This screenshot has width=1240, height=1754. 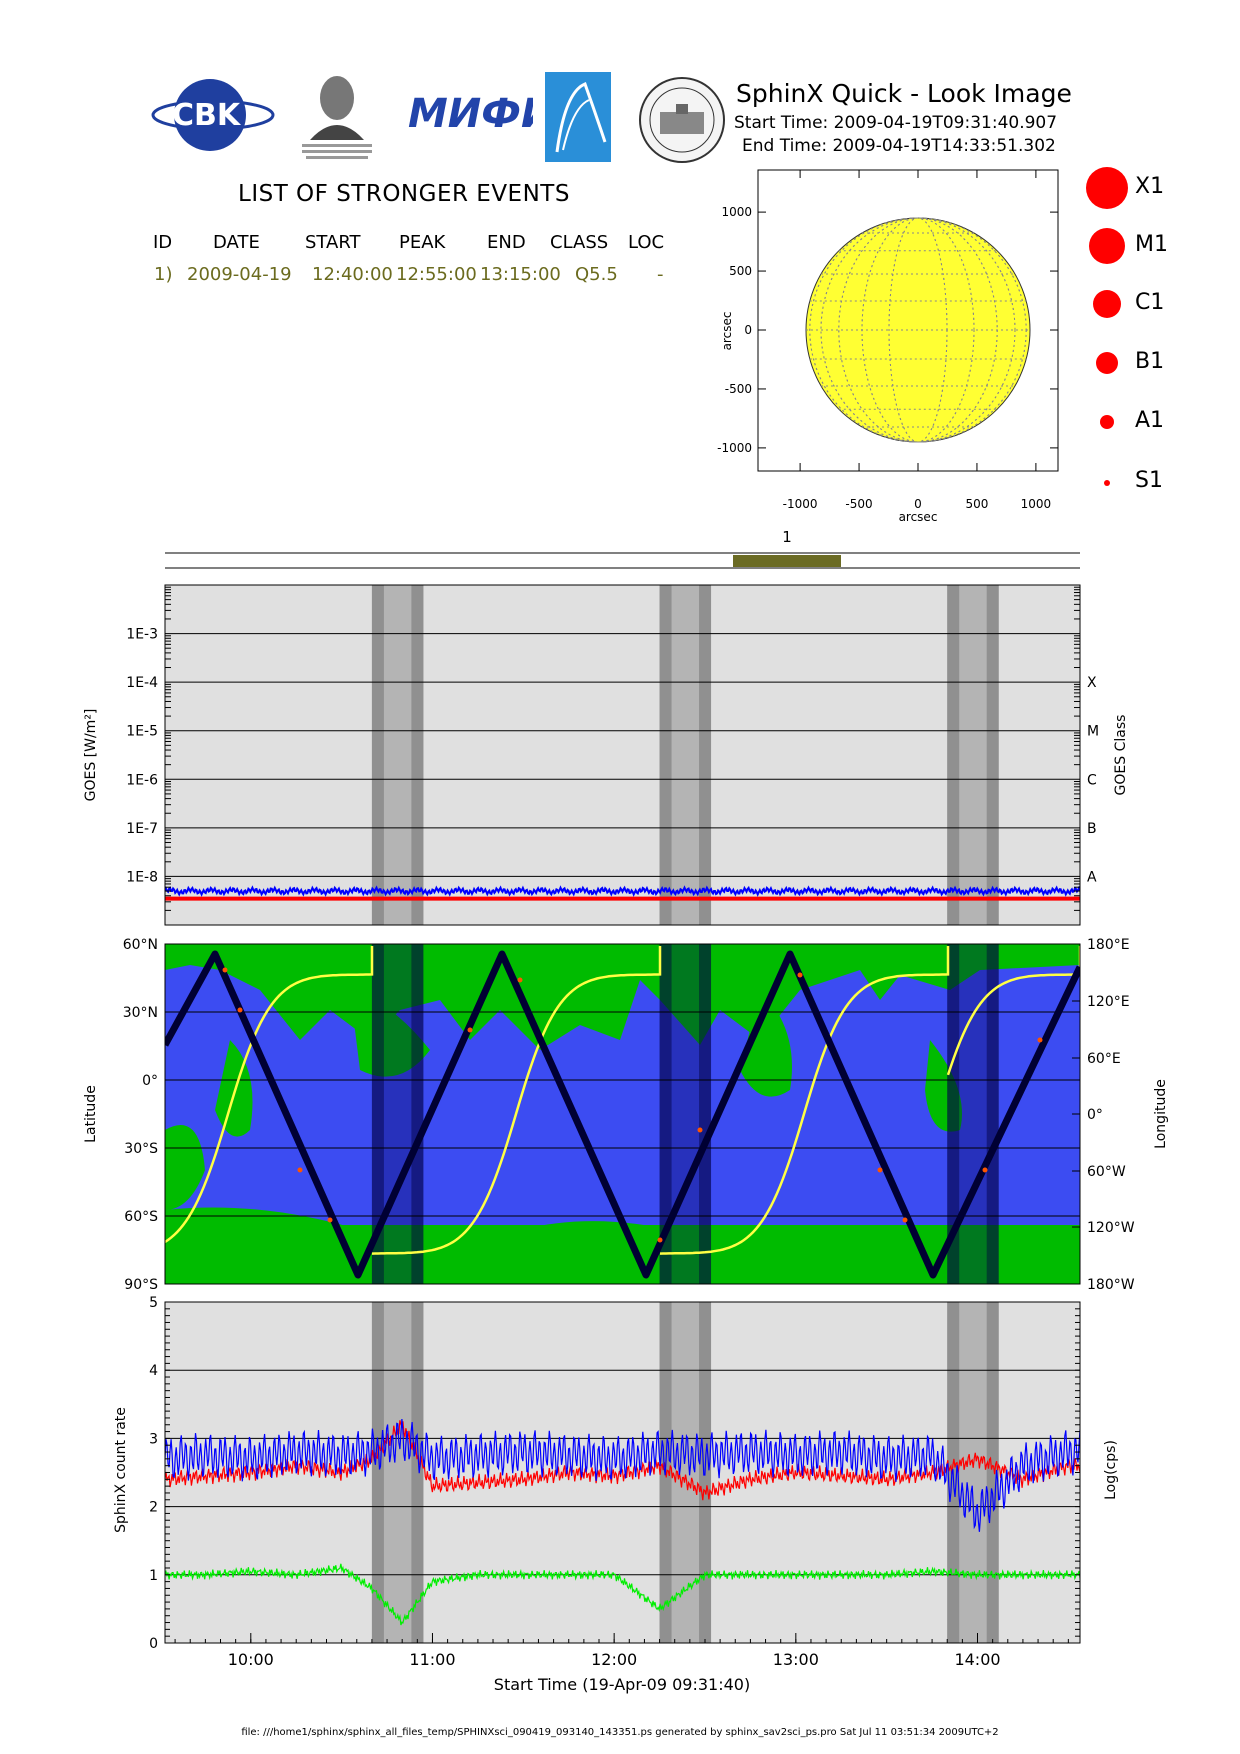 I want to click on events-title: LIST OF STRONGER EVENTS, so click(x=404, y=194).